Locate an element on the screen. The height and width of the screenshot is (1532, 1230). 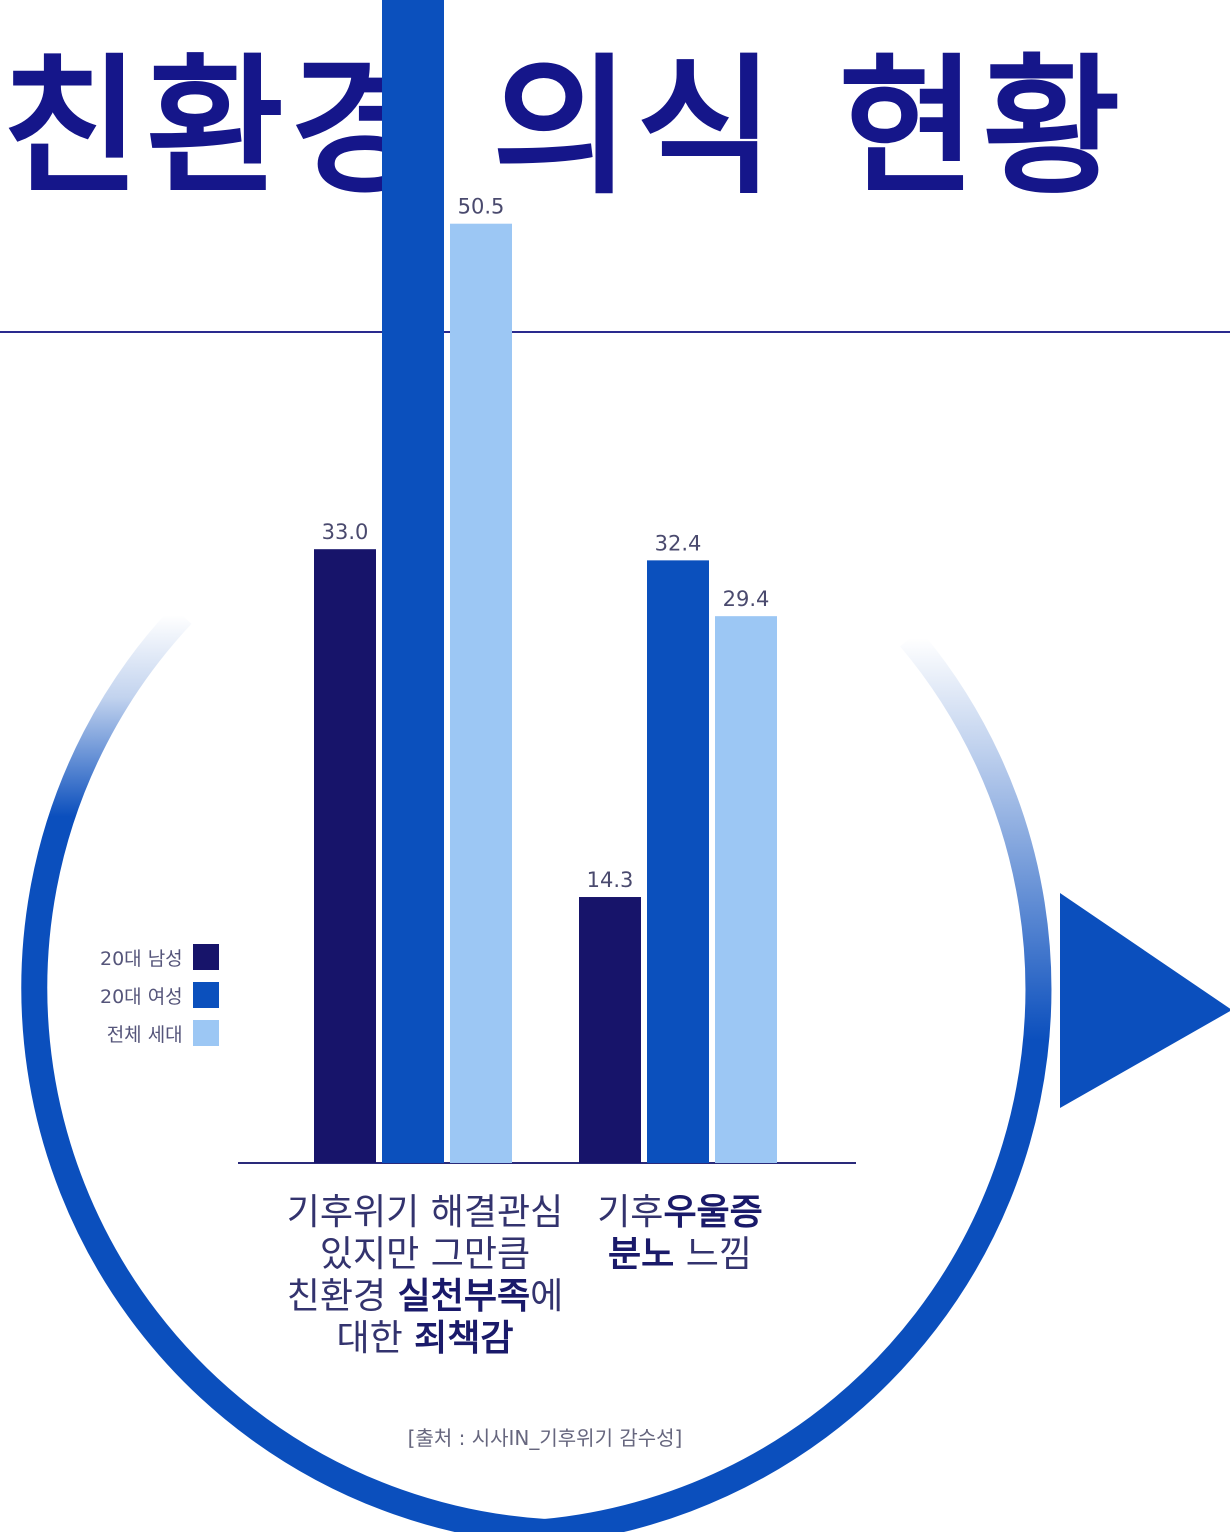
legend: 20대 남성 20대 여성 전체 세대 is located at coordinates (159, 995).